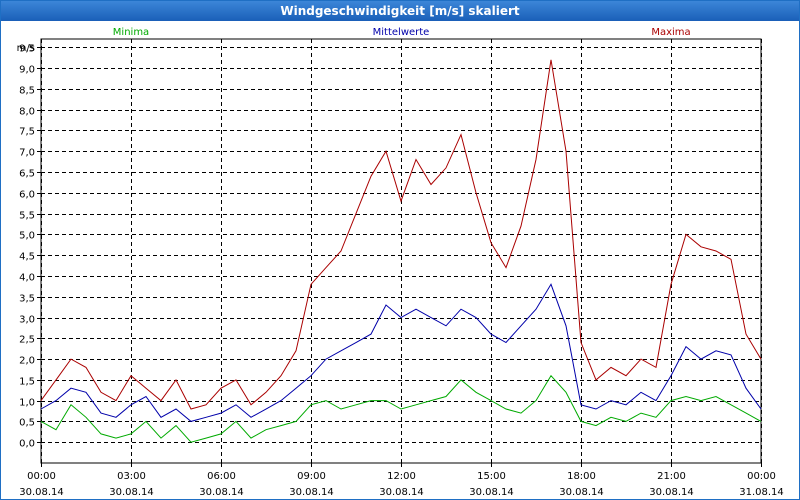  Describe the element at coordinates (27, 216) in the screenshot. I see `y-tick-label: 5,5` at that location.